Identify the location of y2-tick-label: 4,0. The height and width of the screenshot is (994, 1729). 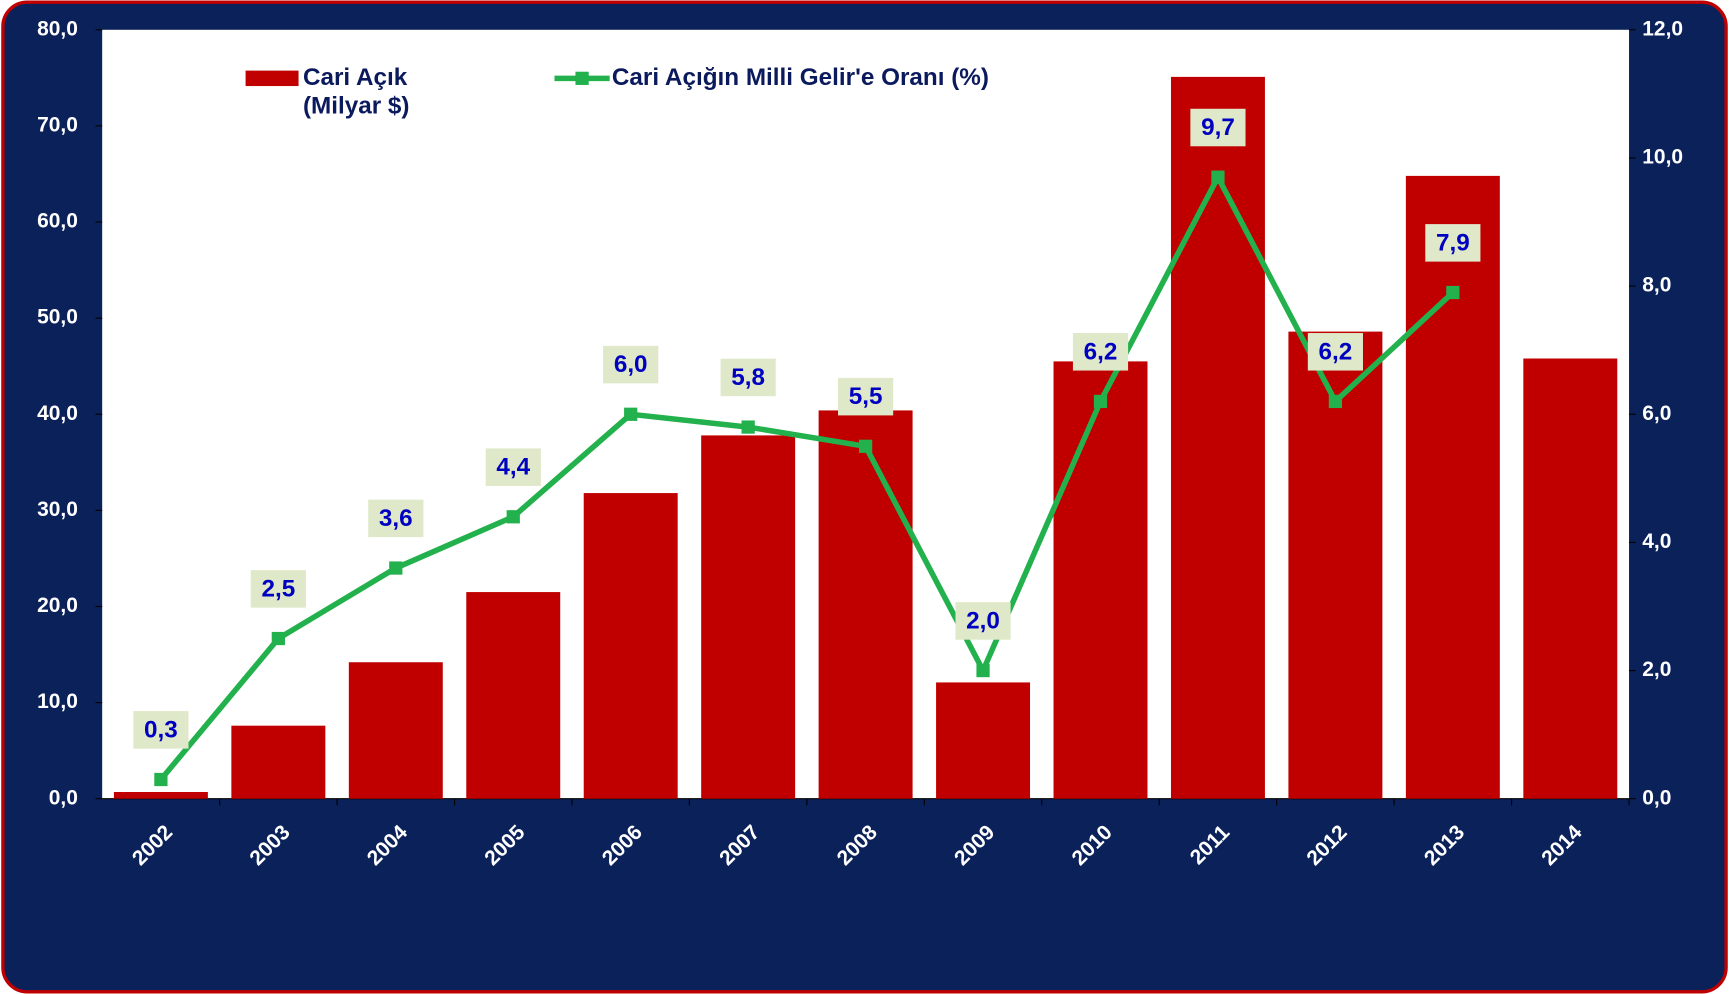
(1656, 541).